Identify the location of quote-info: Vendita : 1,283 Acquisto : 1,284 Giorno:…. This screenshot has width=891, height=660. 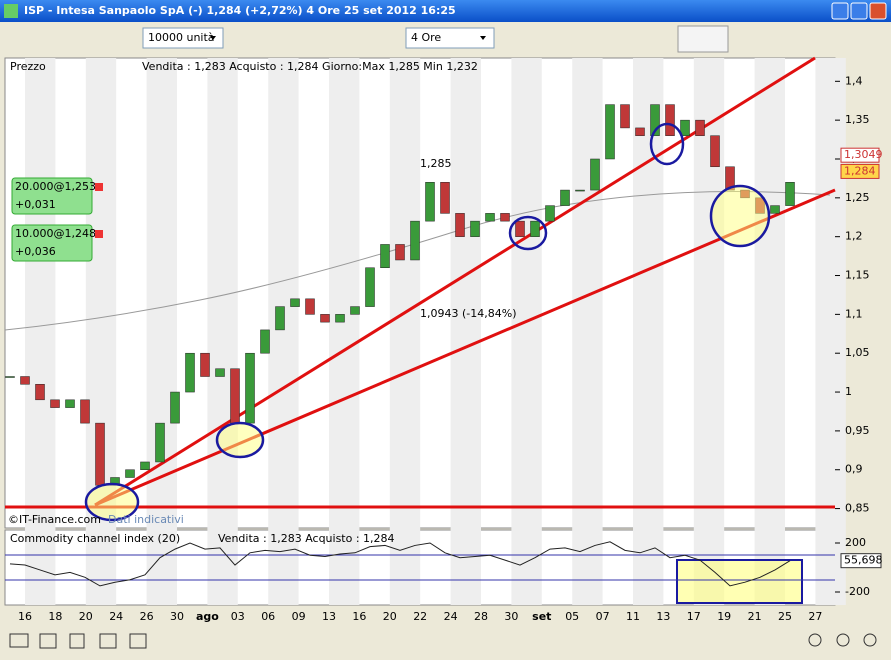
(310, 66).